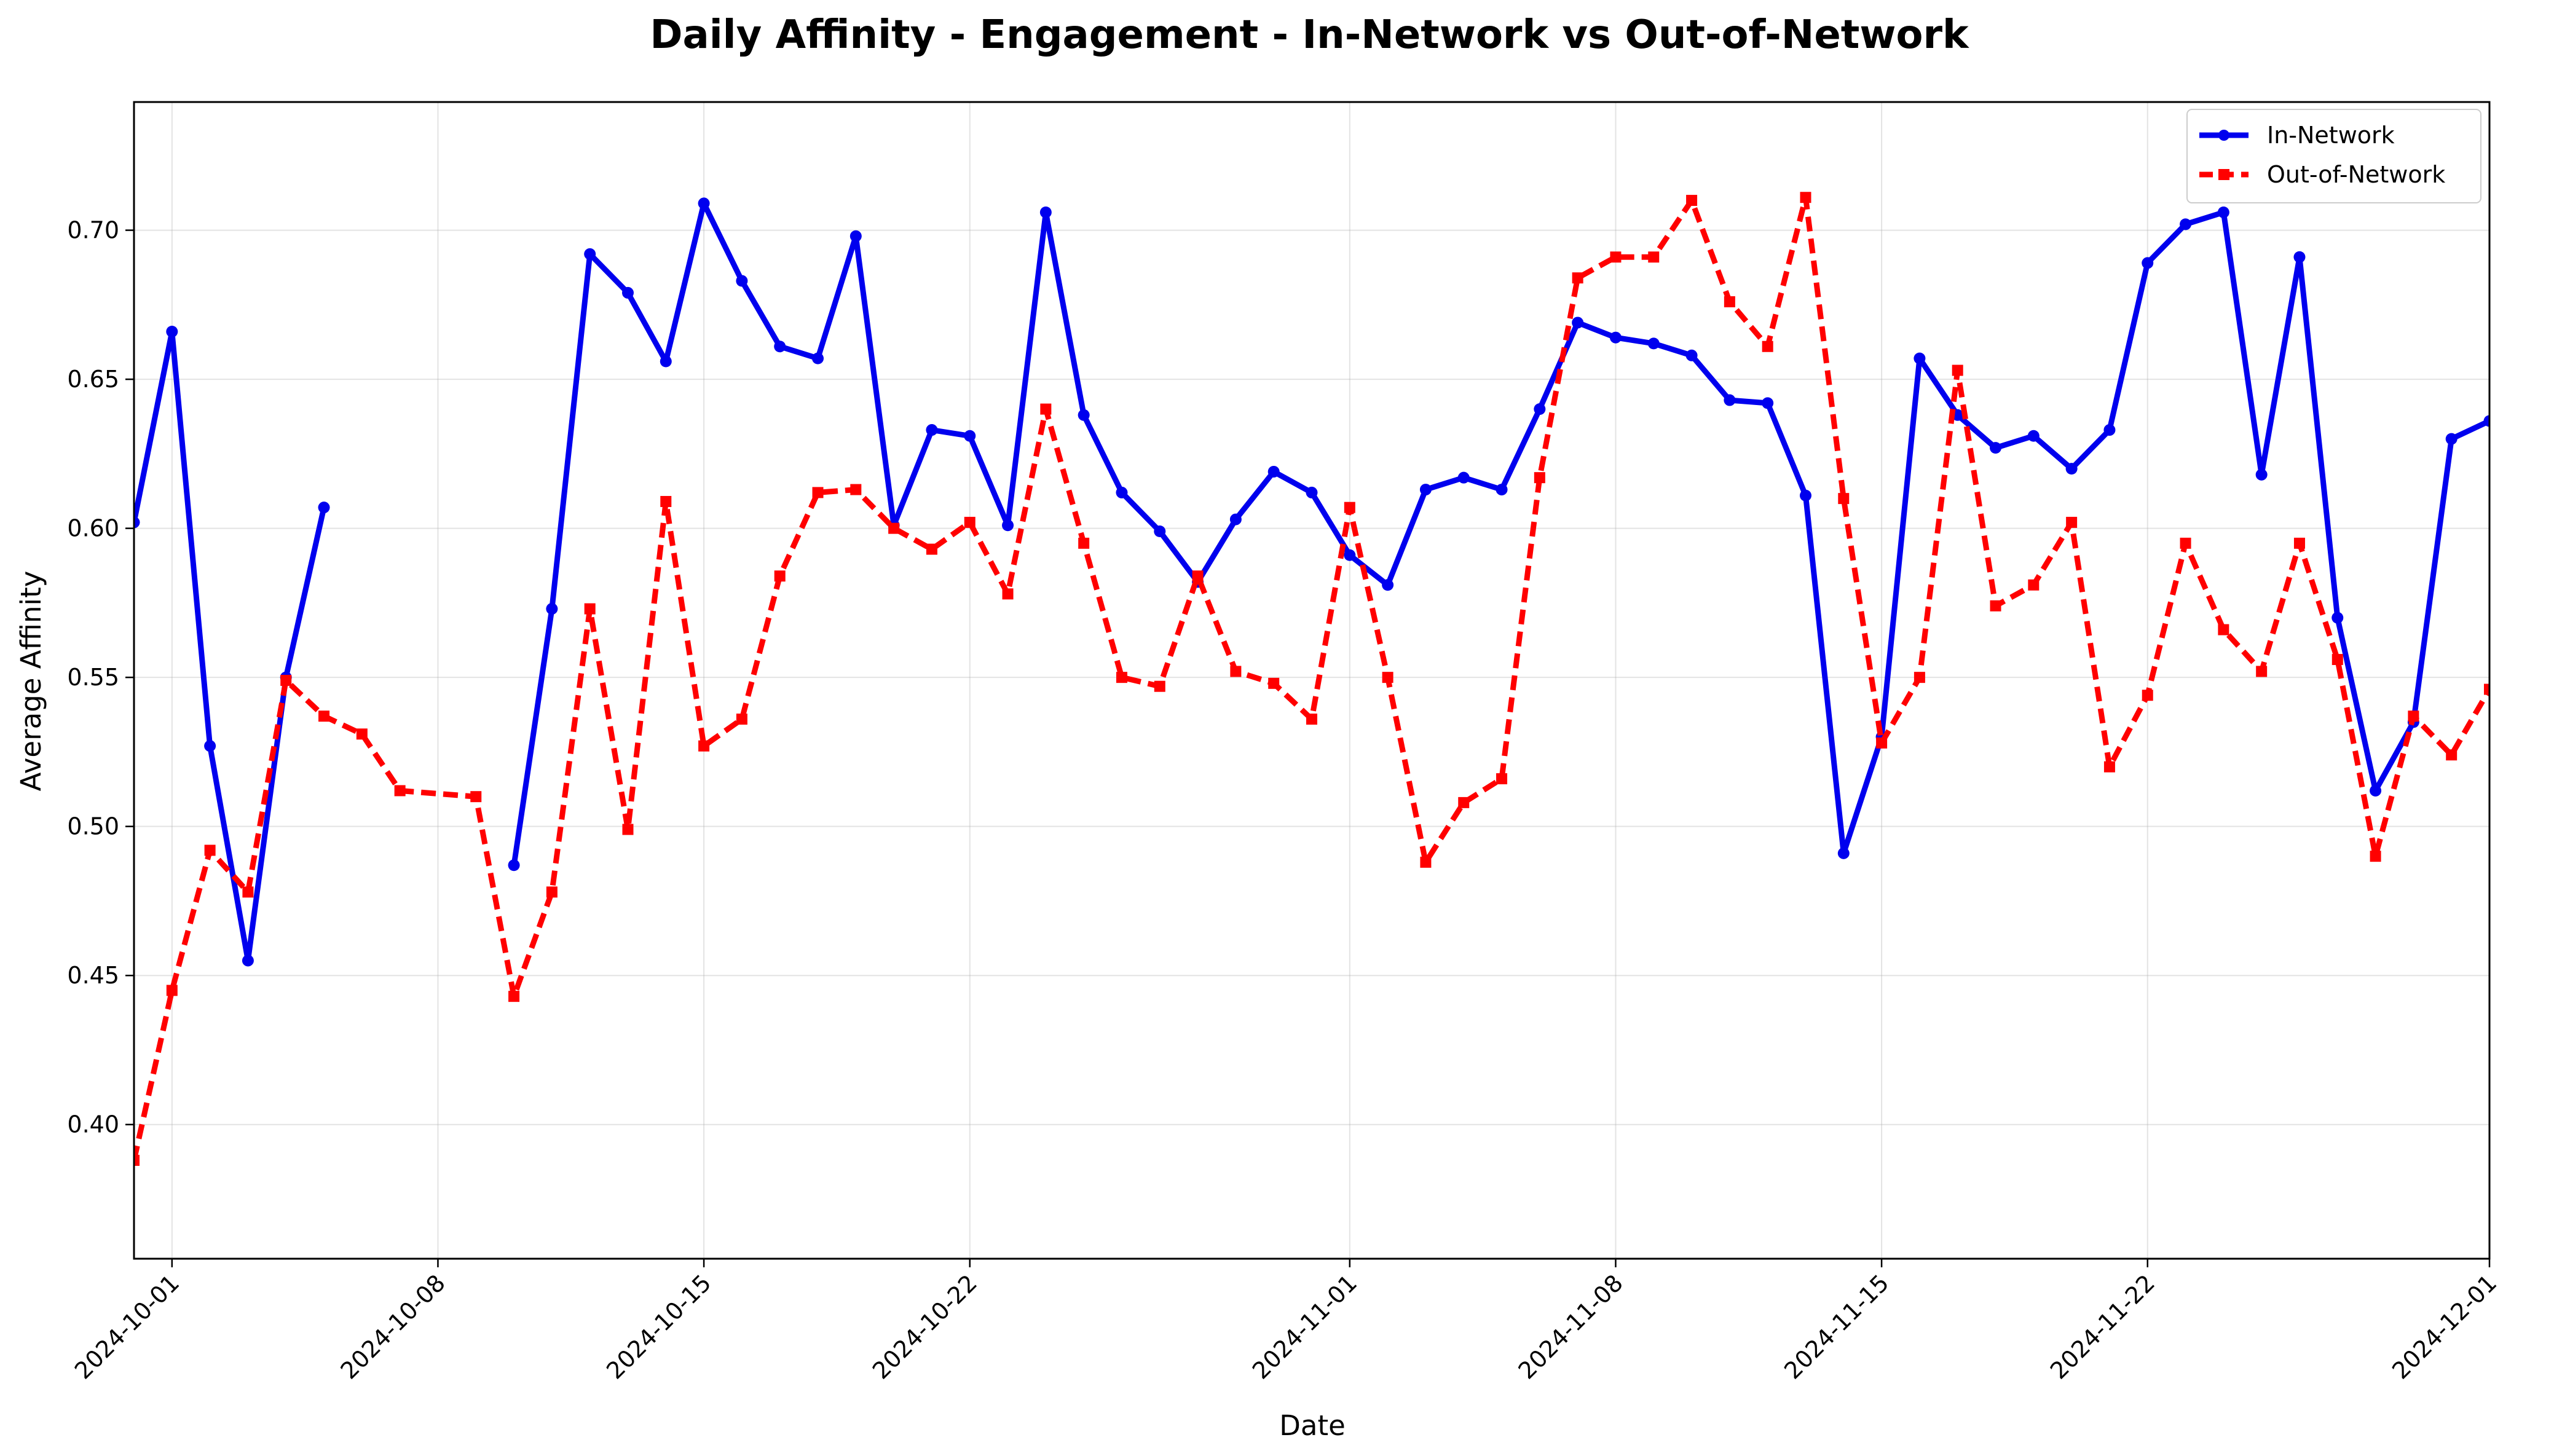  What do you see at coordinates (2356, 174) in the screenshot?
I see `legend-label-out-of-network: Out-of-Network` at bounding box center [2356, 174].